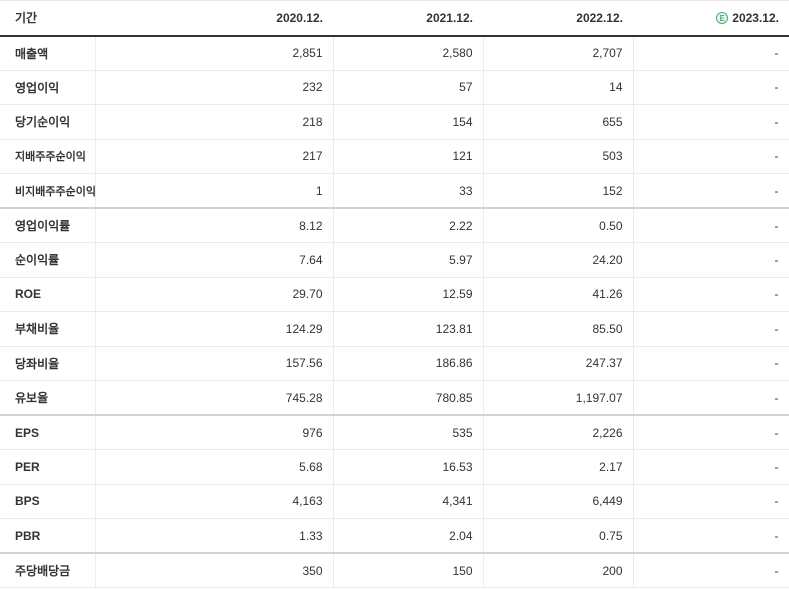 Image resolution: width=789 pixels, height=589 pixels. I want to click on table-row: BPS 4,163 4,341 6,449-, so click(394, 501).